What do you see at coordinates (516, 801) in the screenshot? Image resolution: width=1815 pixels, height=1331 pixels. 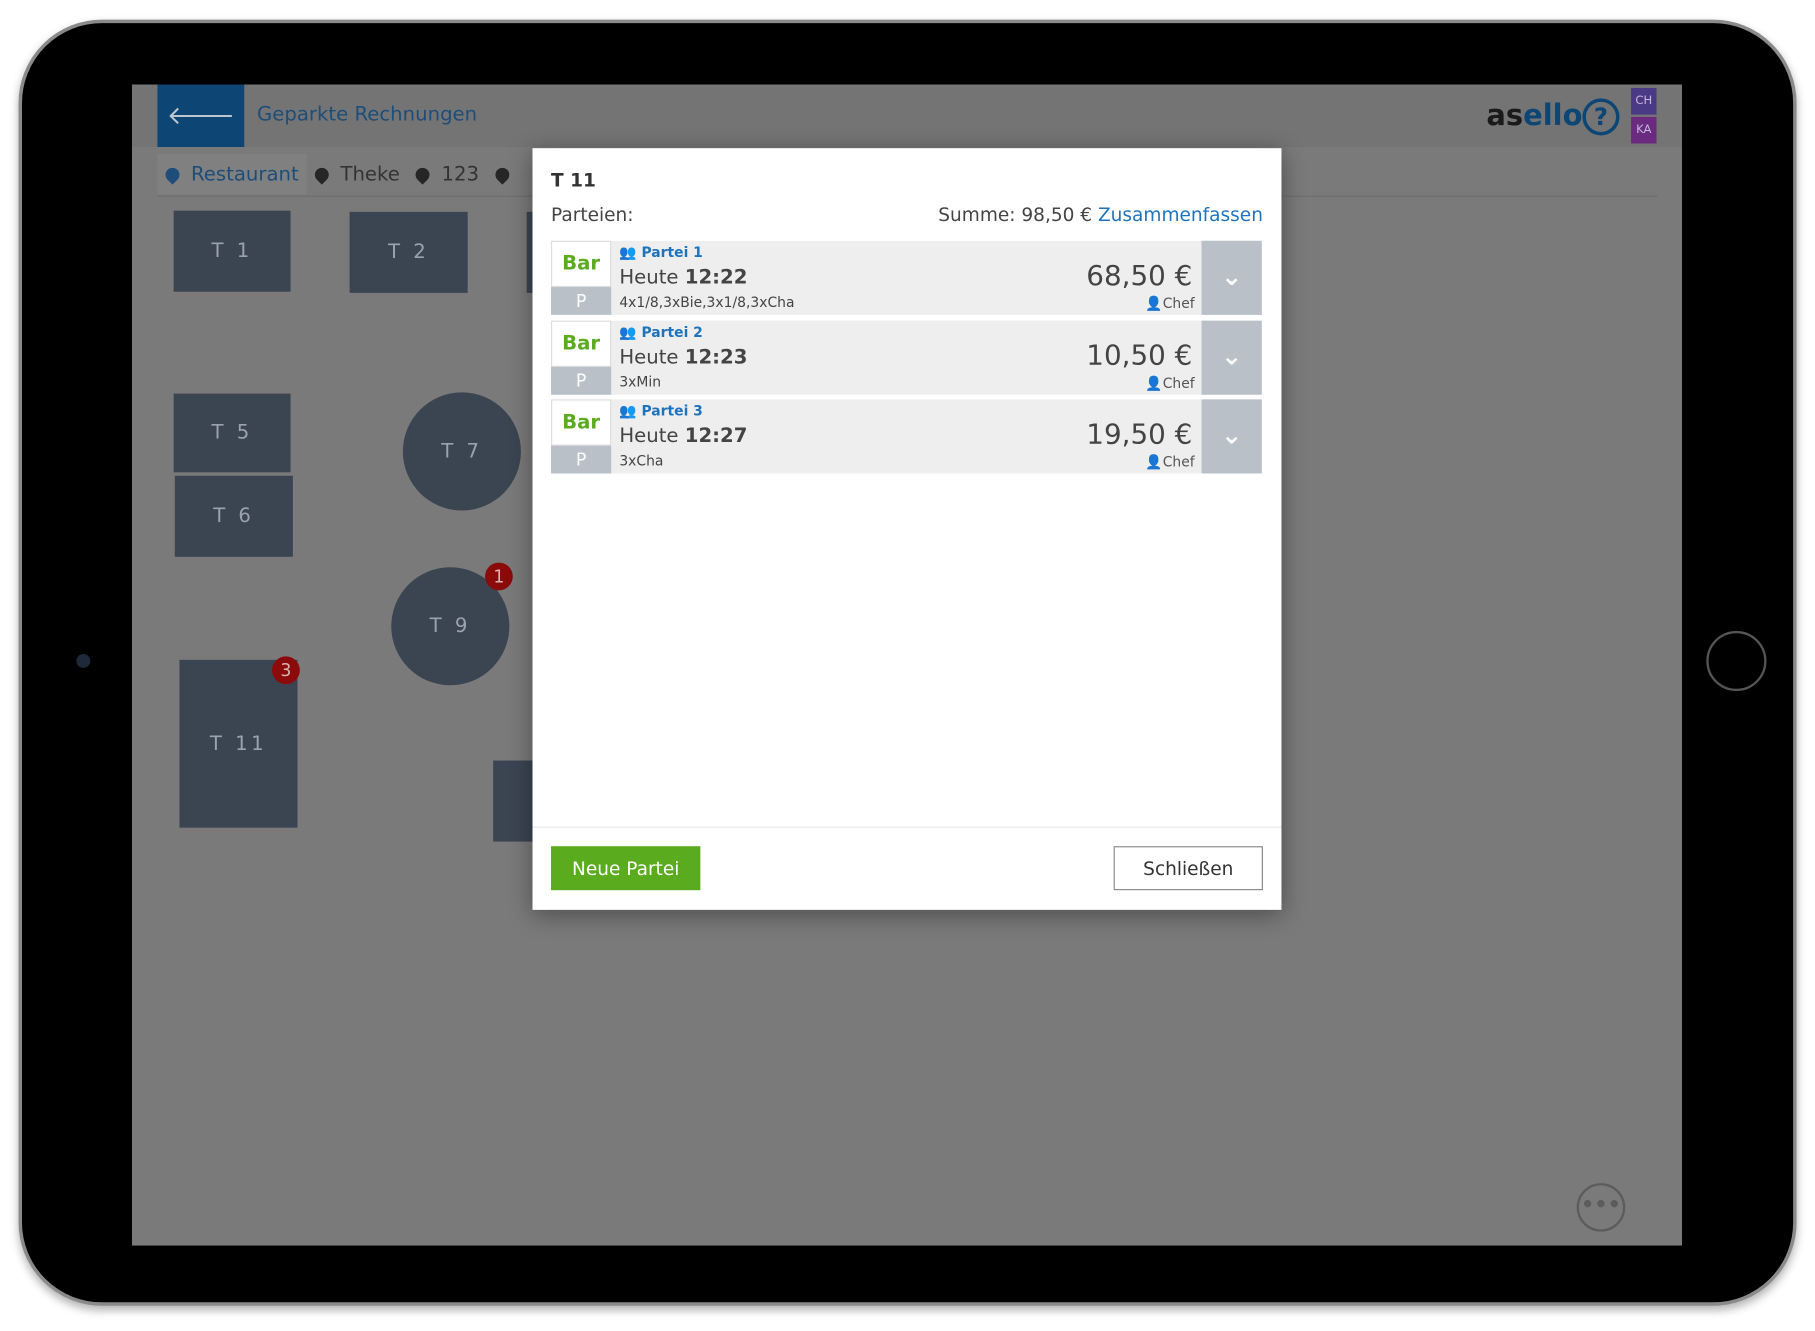 I see `table-hidden` at bounding box center [516, 801].